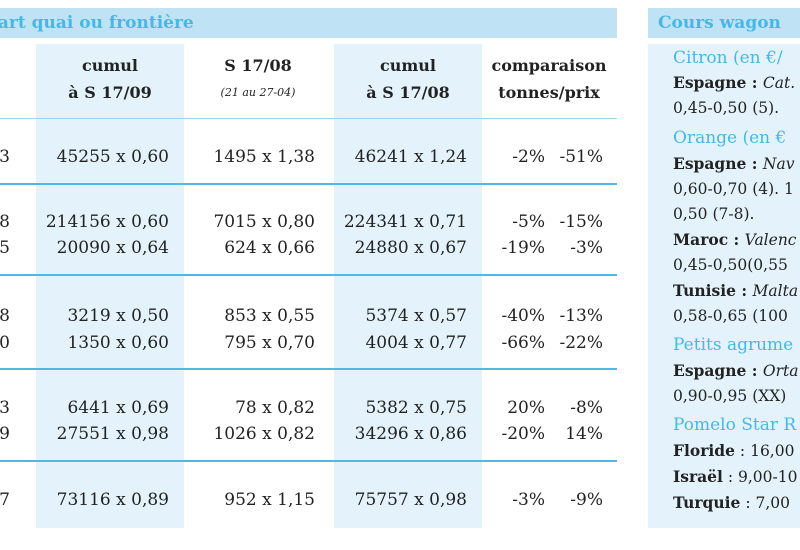 This screenshot has height=550, width=800. What do you see at coordinates (5, 65) in the screenshot?
I see `column-header-0: 0` at bounding box center [5, 65].